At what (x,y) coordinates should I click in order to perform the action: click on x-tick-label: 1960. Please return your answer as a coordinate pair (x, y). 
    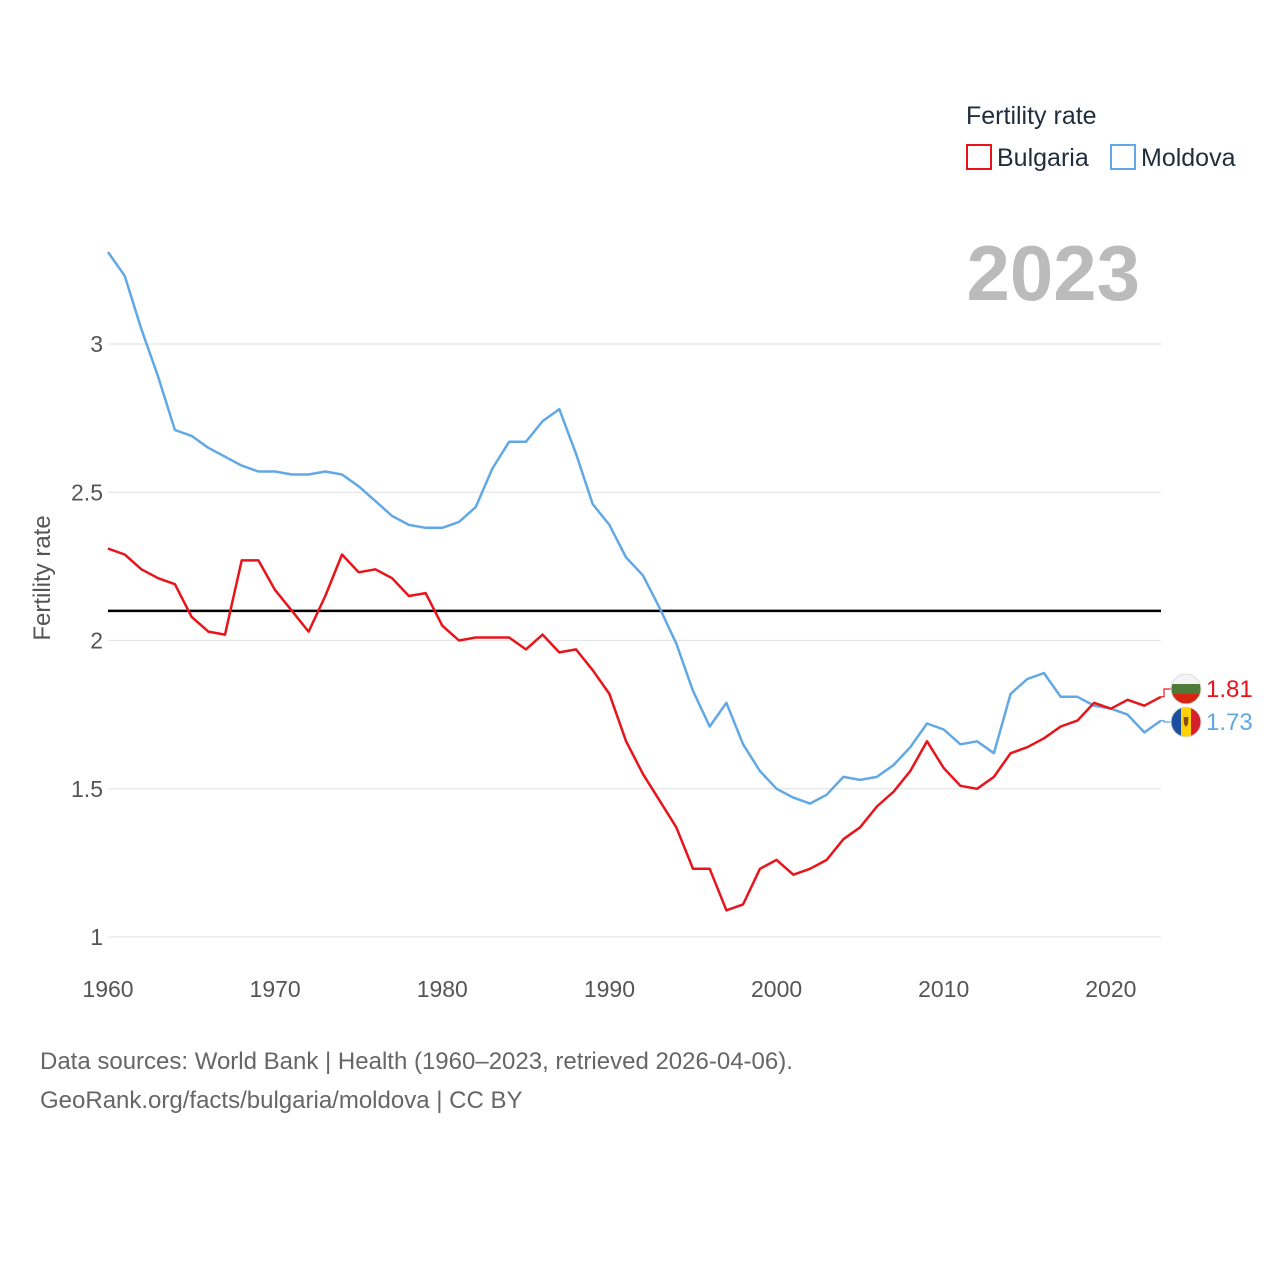
    Looking at the image, I should click on (107, 989).